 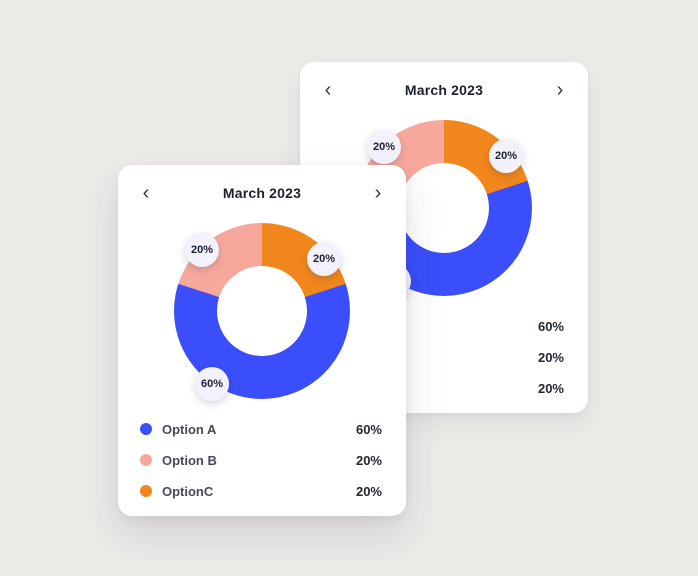 What do you see at coordinates (212, 384) in the screenshot?
I see `percent-badge-option-a: 60%` at bounding box center [212, 384].